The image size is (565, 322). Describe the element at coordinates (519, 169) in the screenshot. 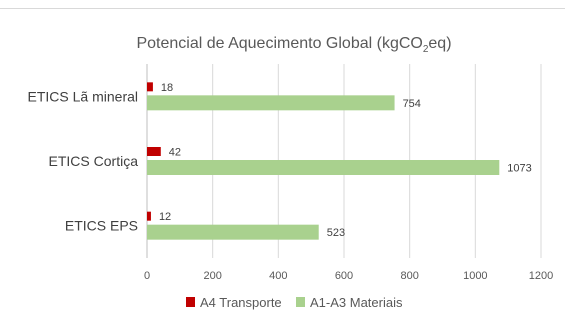

I see `data-label: 1073` at that location.